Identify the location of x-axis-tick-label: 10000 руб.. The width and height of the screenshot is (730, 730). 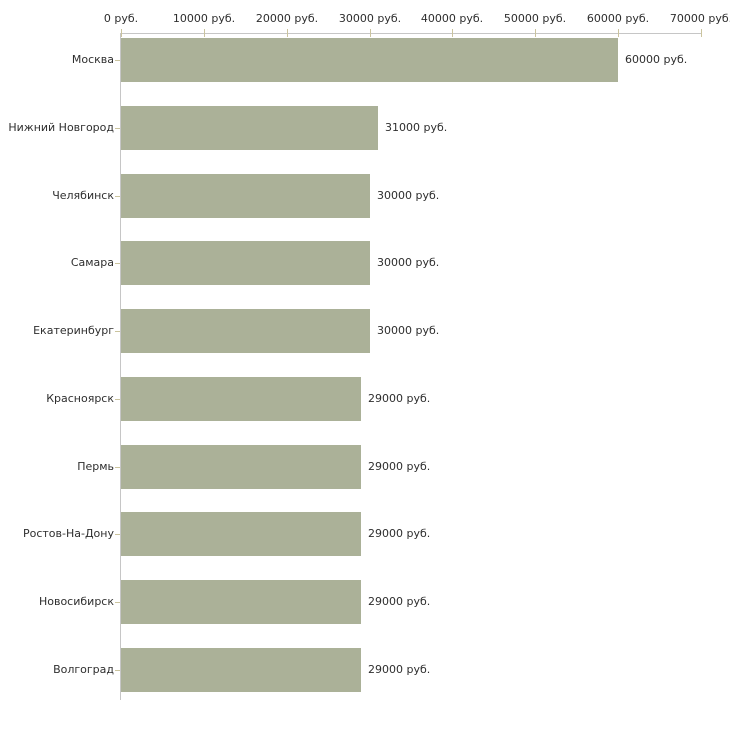
(204, 18).